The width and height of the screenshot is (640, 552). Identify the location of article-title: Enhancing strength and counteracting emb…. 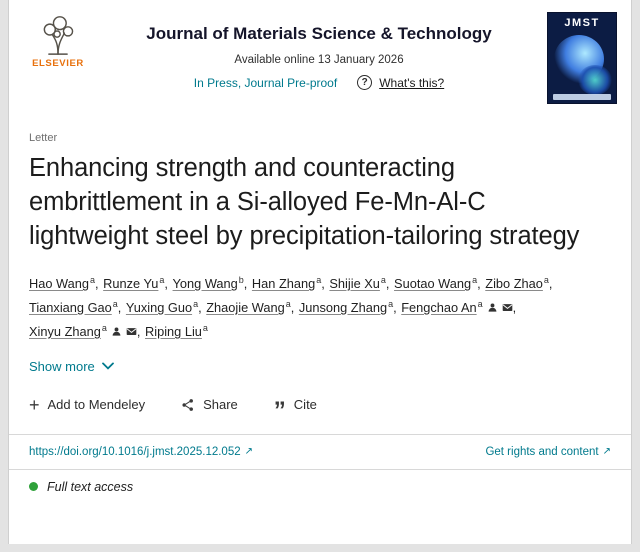
(304, 202).